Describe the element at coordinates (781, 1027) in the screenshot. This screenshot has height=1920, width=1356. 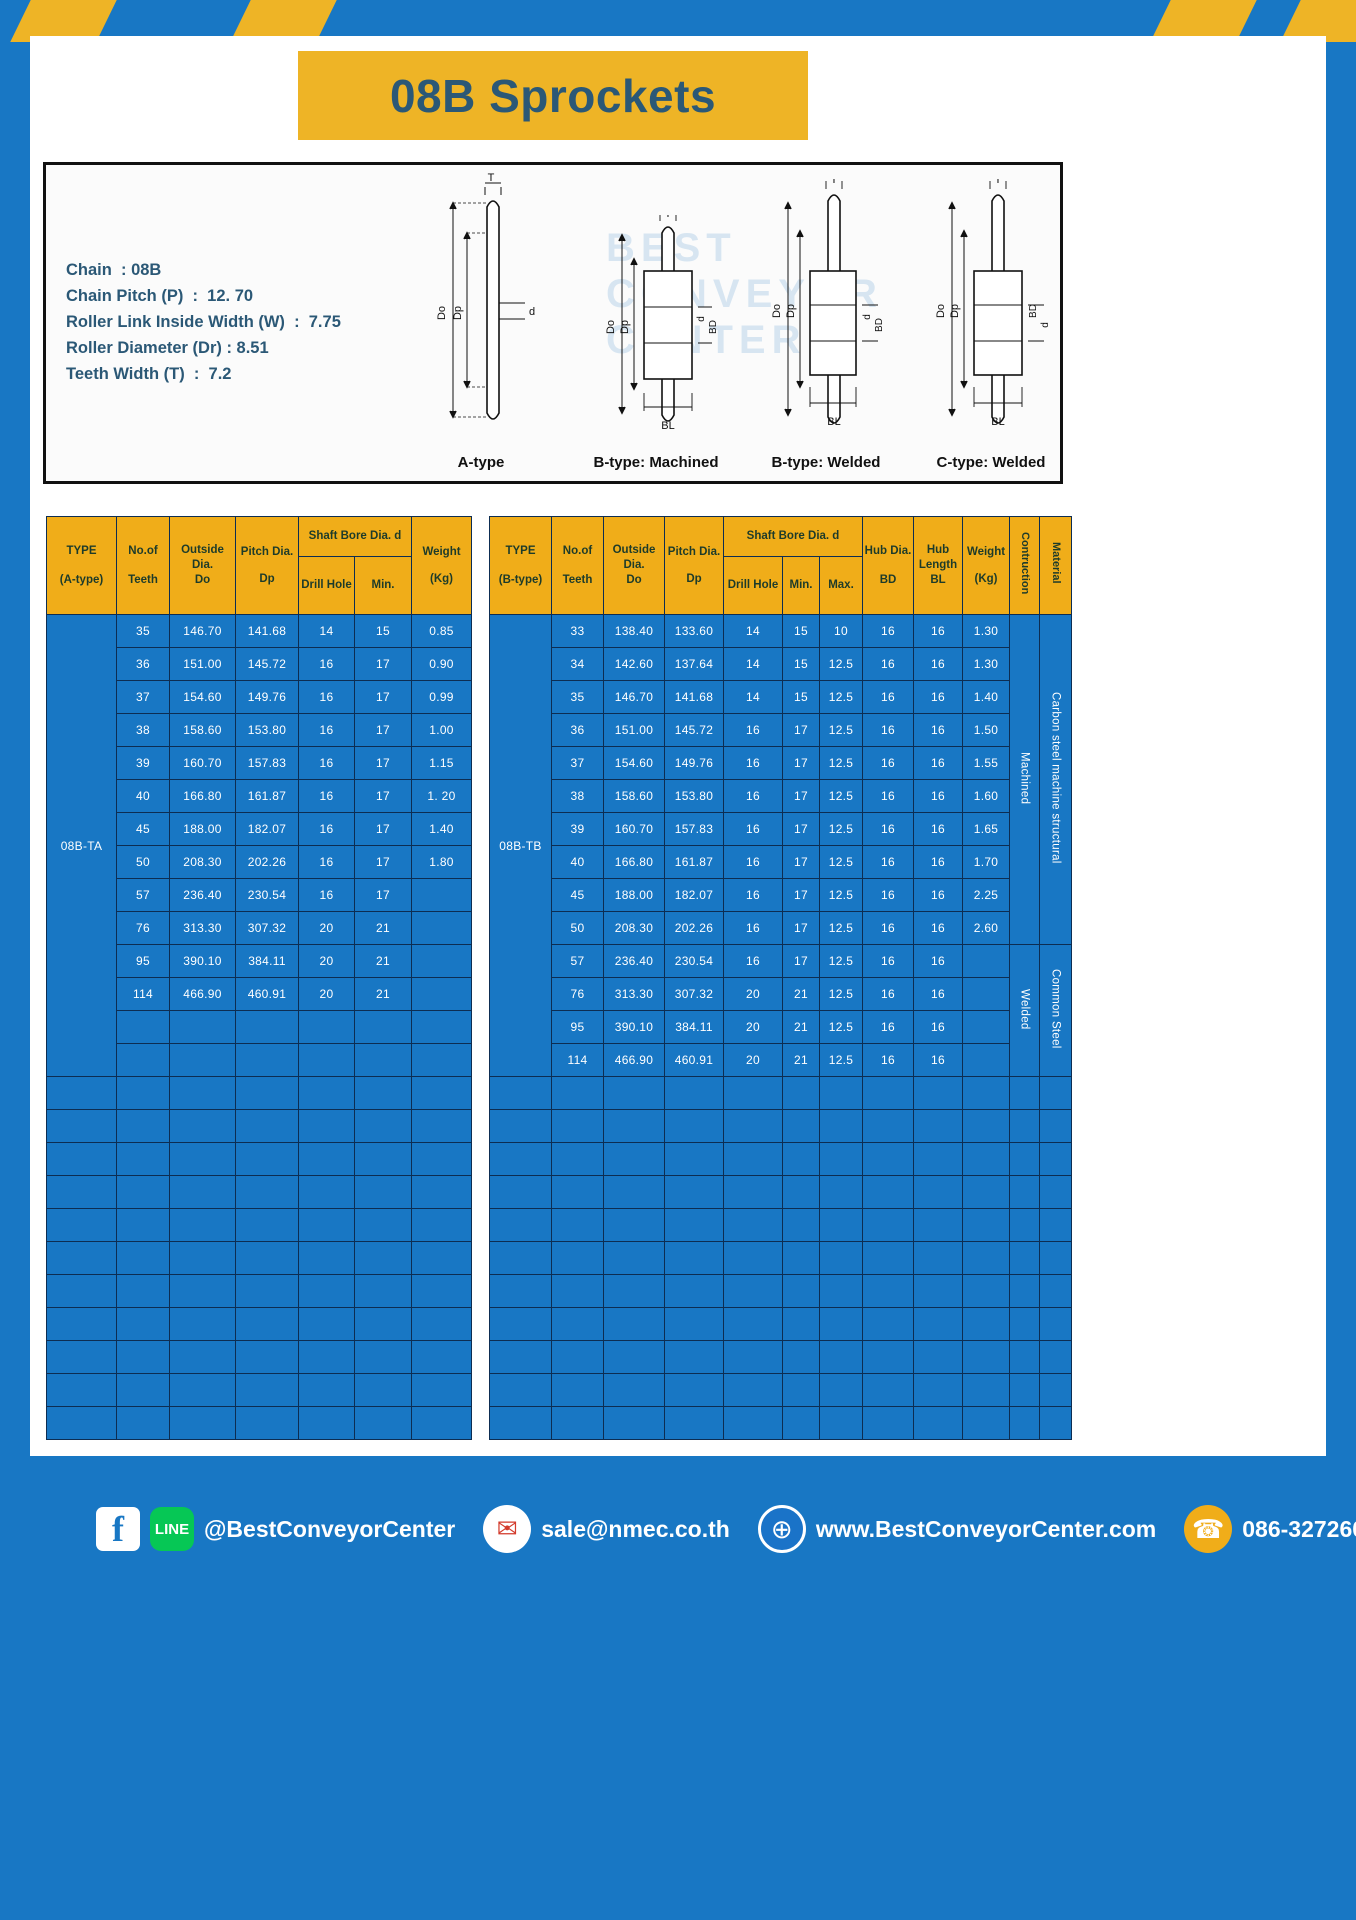
I see `table-row: 95 390.10 384.11 20 21 12.5 16 16` at that location.